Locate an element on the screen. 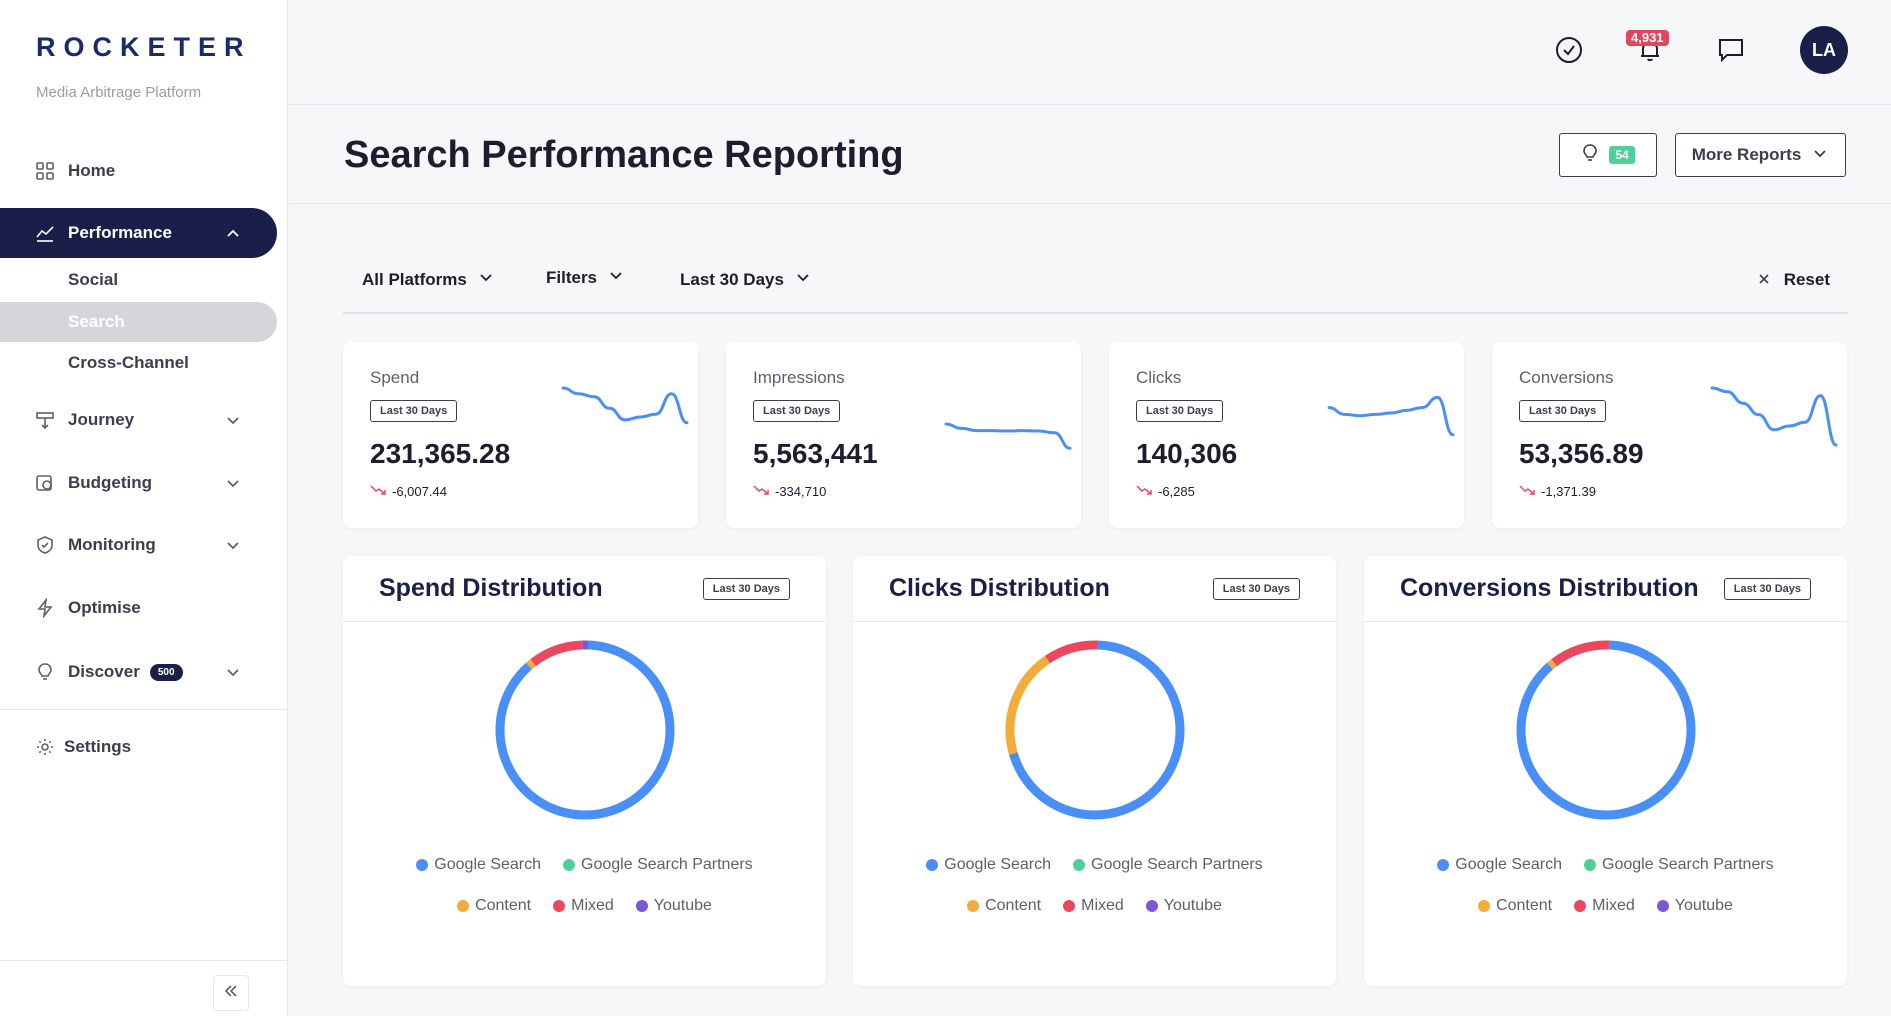  card-title: Spend Distribution is located at coordinates (491, 588).